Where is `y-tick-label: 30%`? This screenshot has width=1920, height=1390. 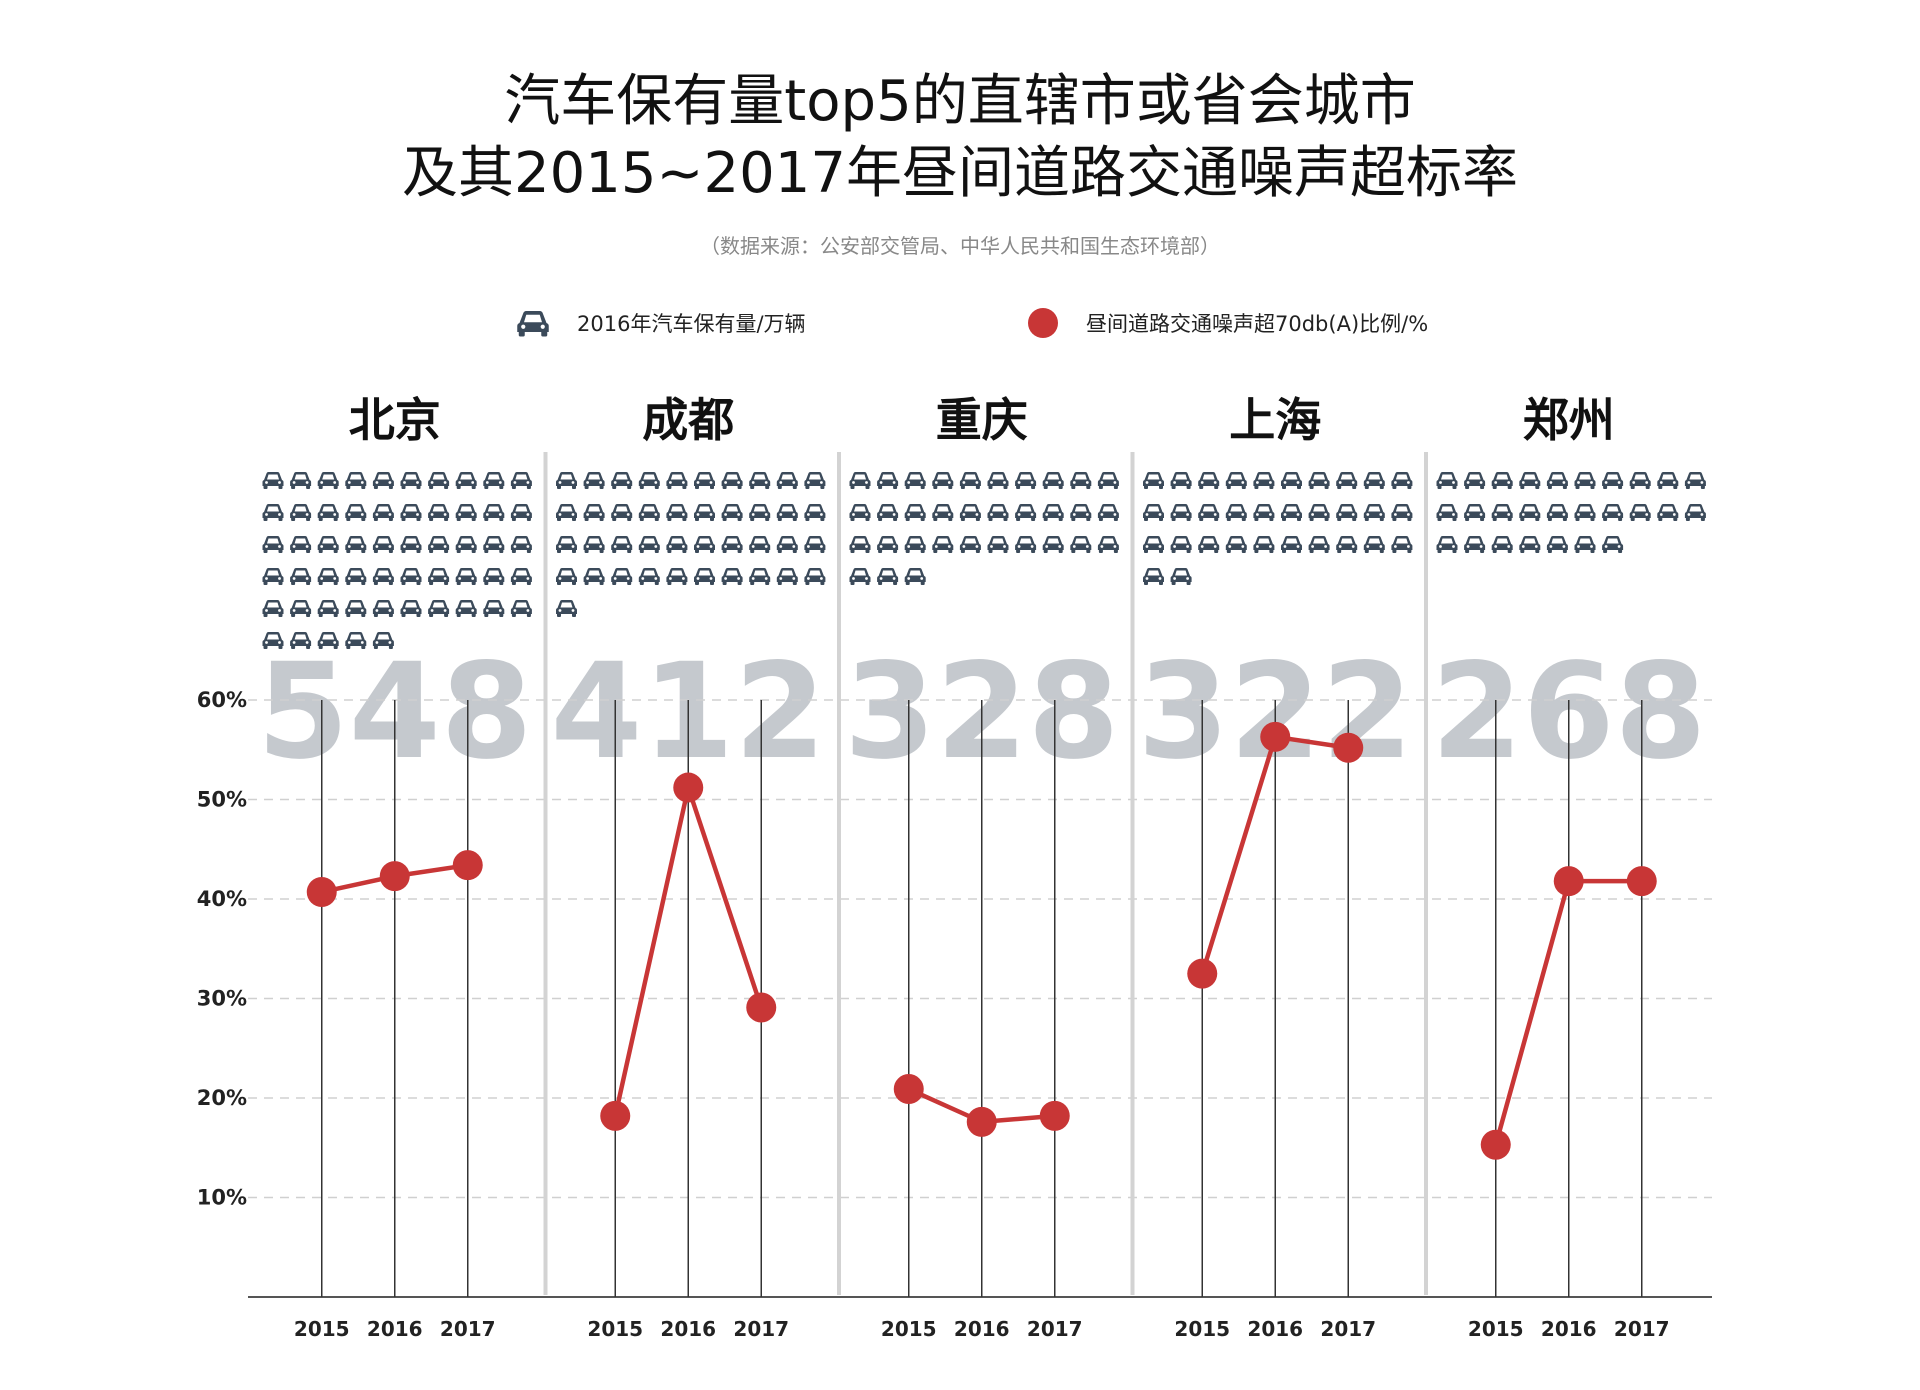
y-tick-label: 30% is located at coordinates (222, 999).